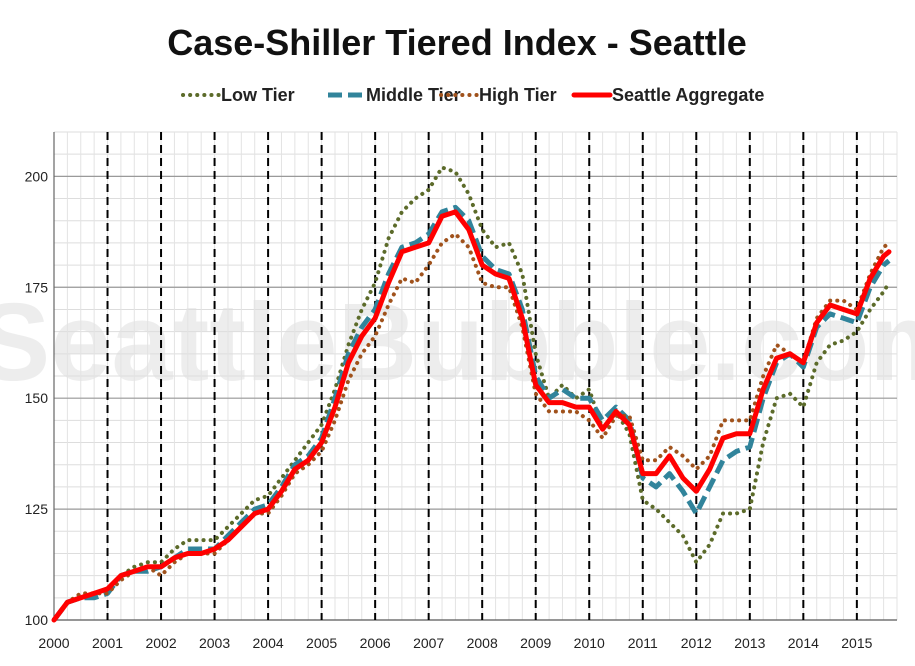 This screenshot has height=666, width=915. I want to click on y-tick-label: 175, so click(37, 287).